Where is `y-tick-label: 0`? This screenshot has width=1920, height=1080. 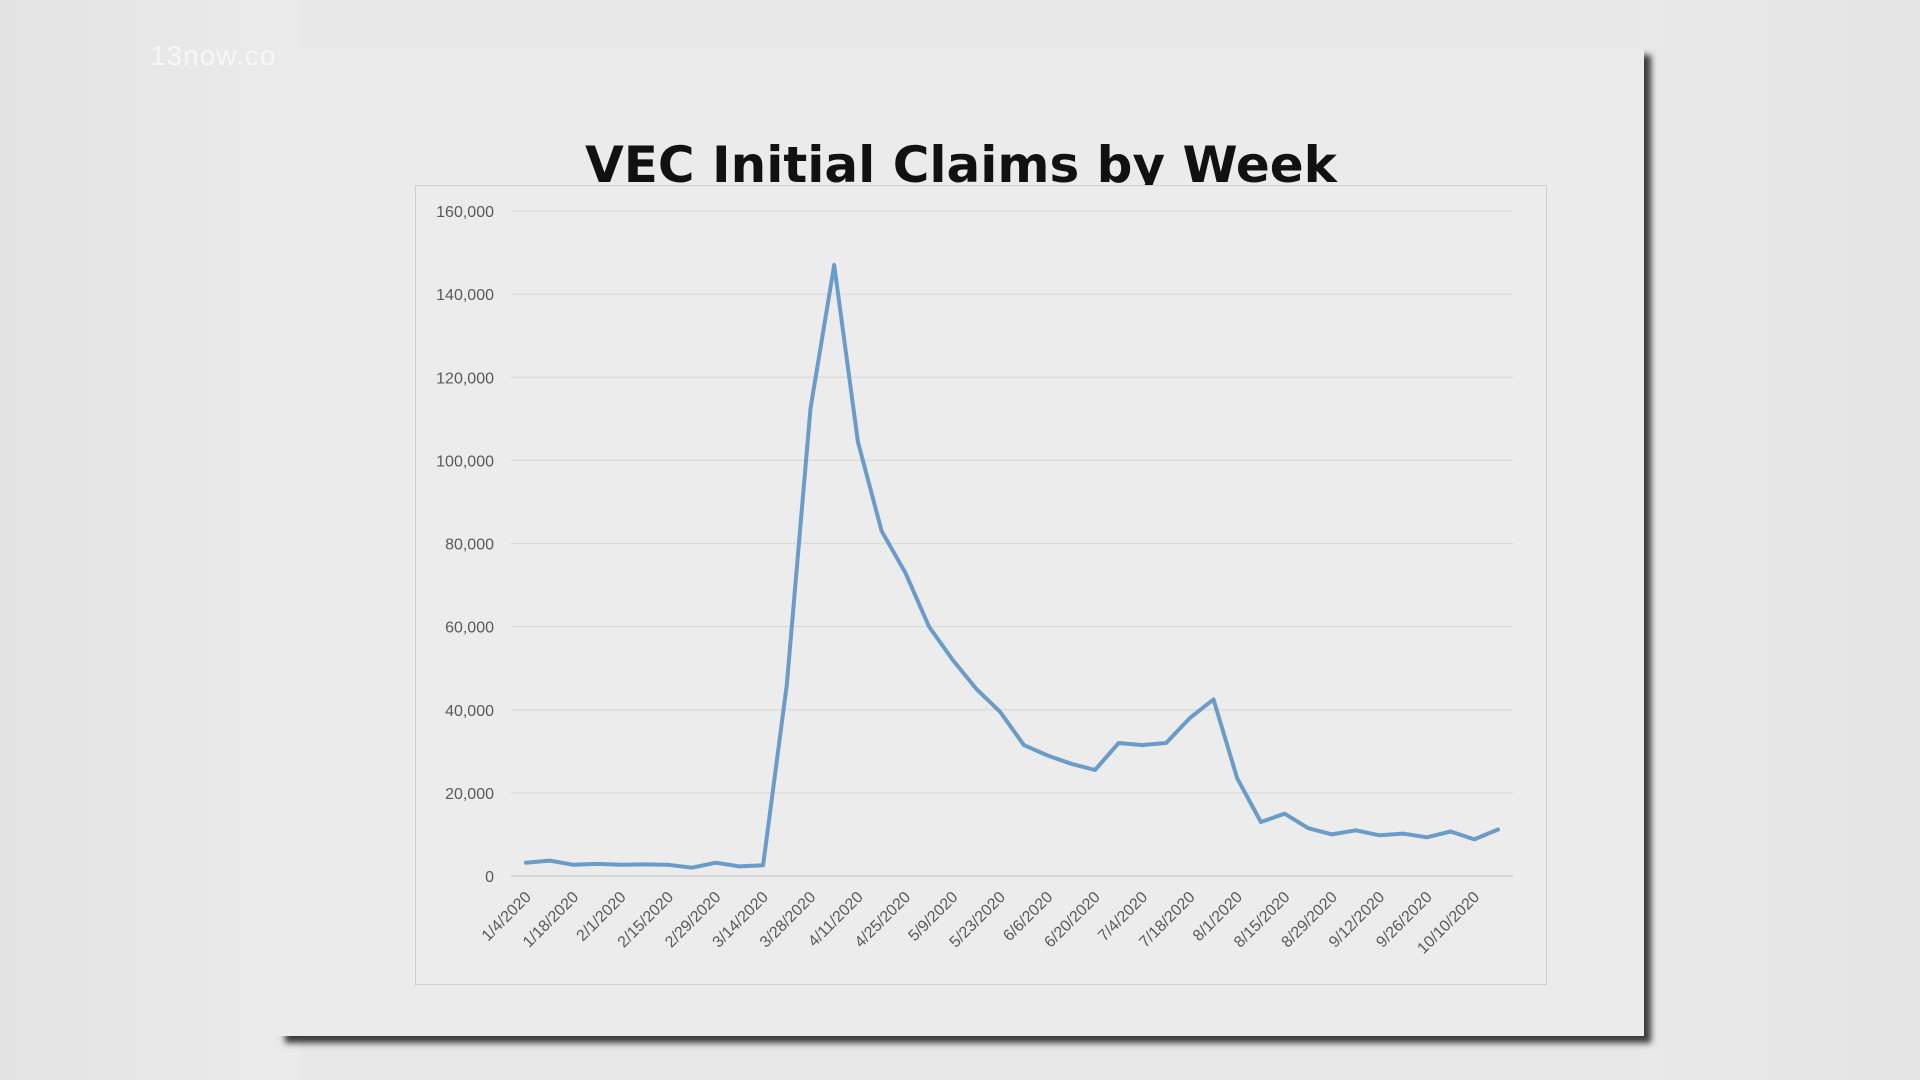 y-tick-label: 0 is located at coordinates (489, 877).